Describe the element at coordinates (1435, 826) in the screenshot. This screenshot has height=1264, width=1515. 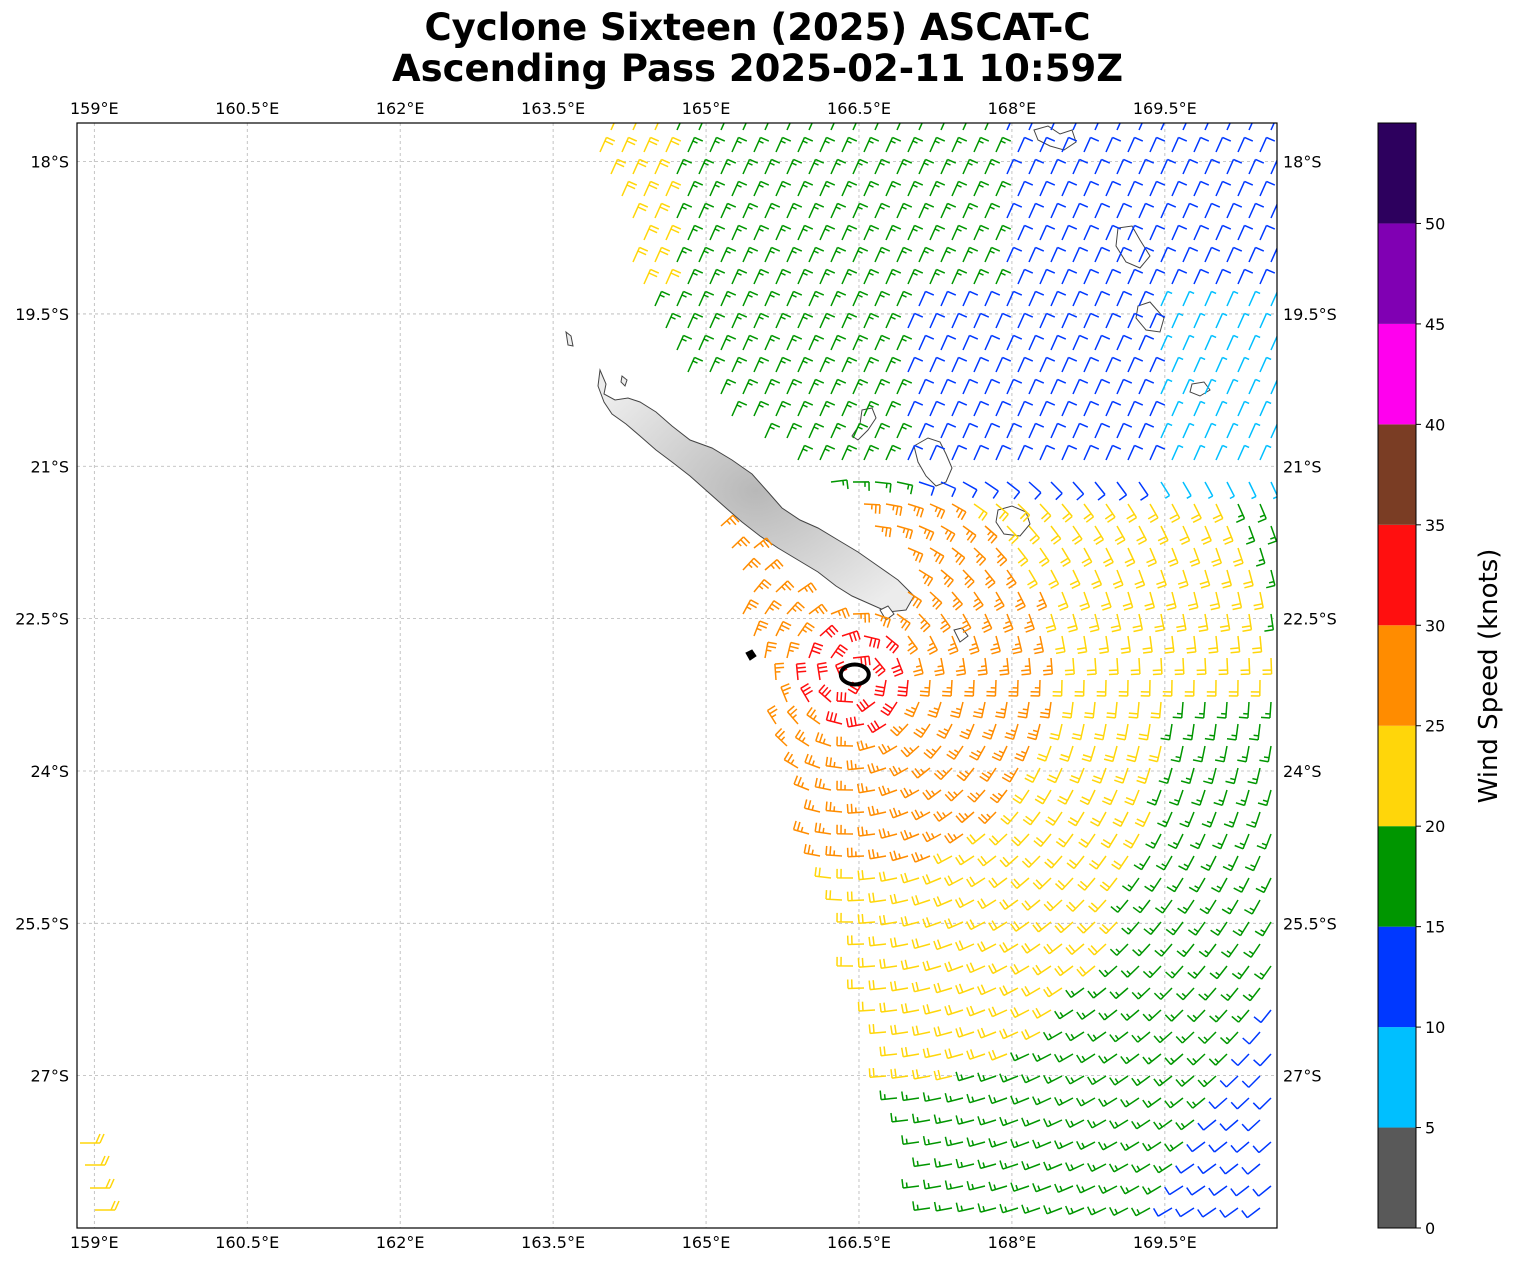
I see `colorbar-tick-label: 20` at that location.